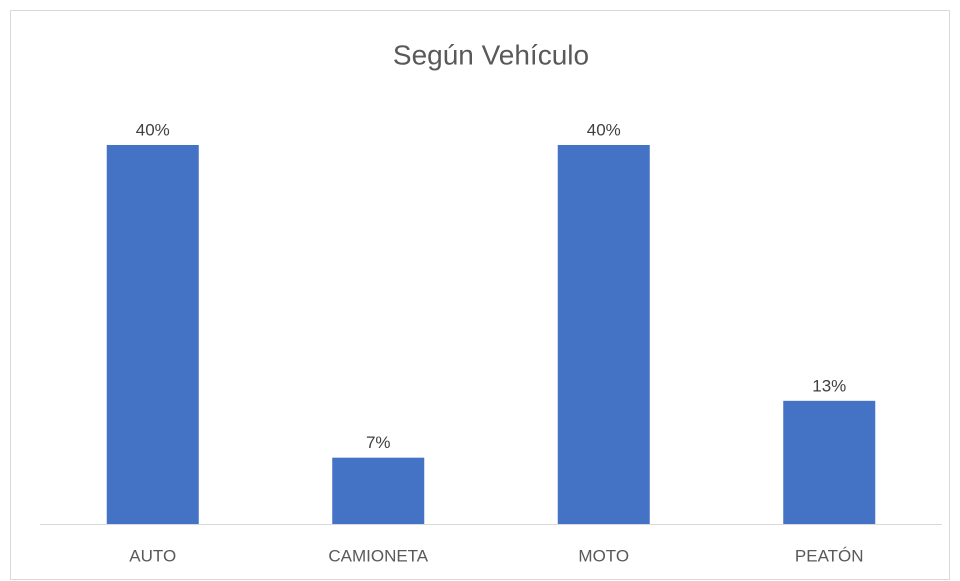 This screenshot has height=581, width=960. Describe the element at coordinates (829, 555) in the screenshot. I see `x-tick-label: PEATÓN` at that location.